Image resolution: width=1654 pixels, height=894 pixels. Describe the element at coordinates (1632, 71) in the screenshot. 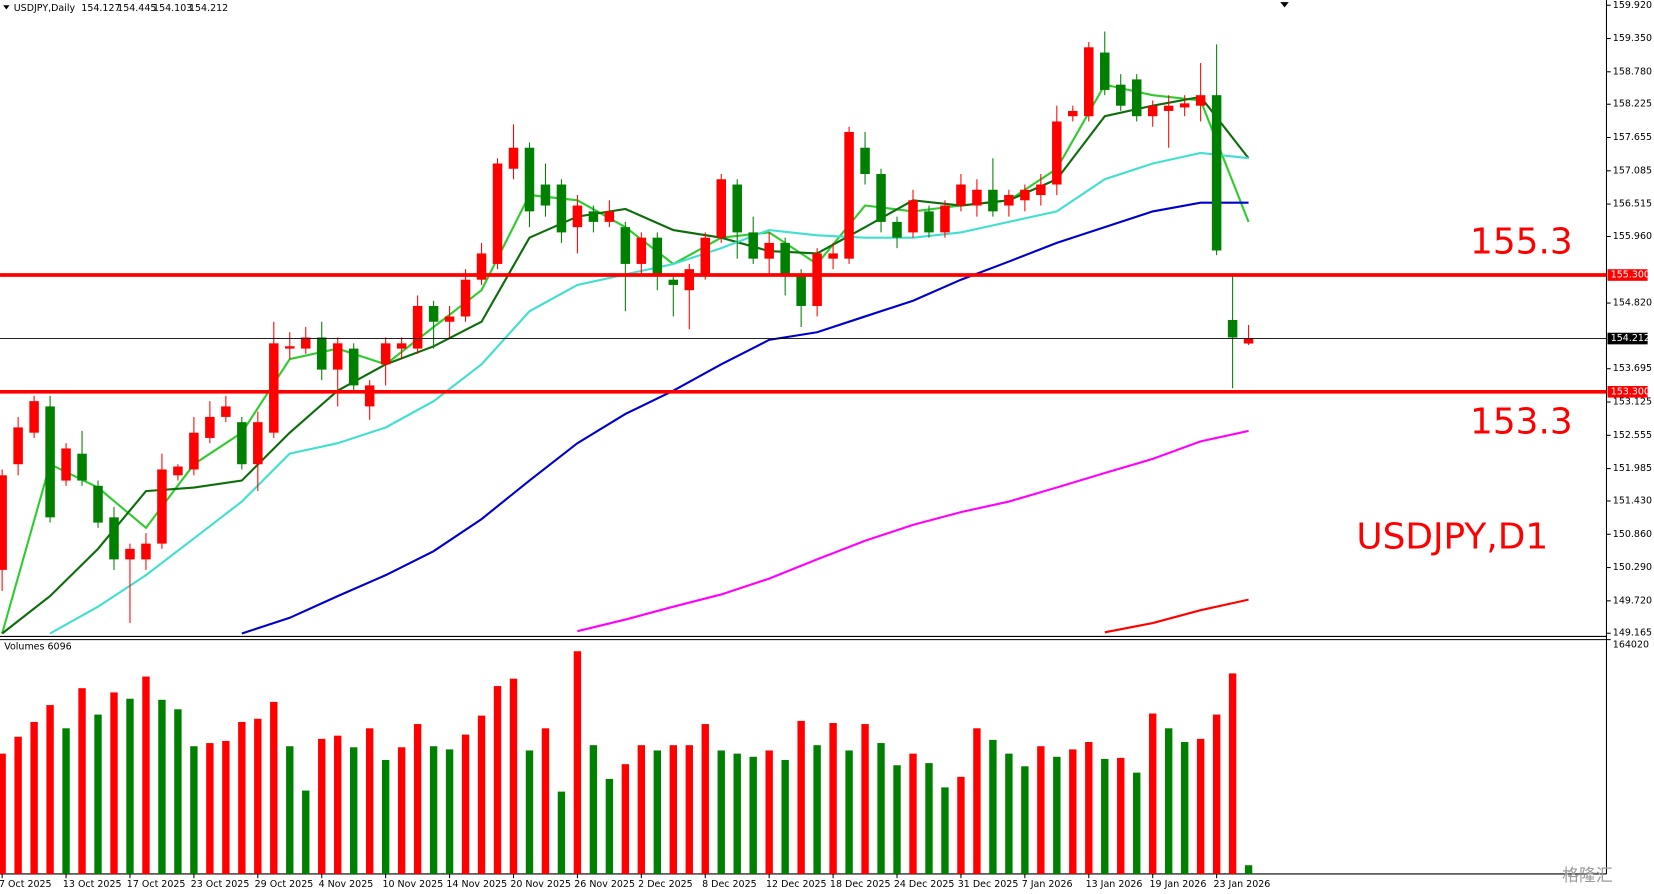

I see `y-tick-label: 158.780` at that location.